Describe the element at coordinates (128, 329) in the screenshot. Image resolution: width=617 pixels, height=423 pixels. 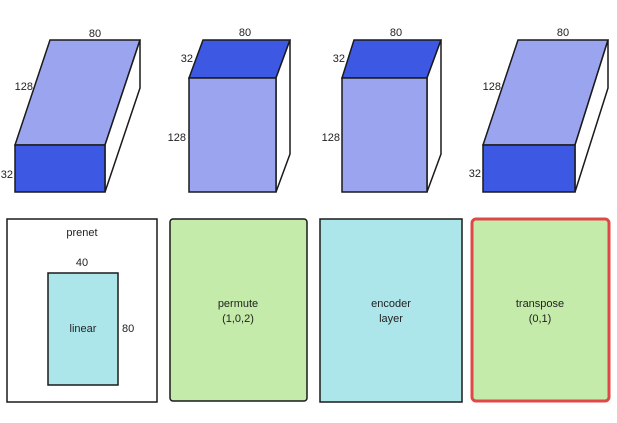
I see `linear-height-label: 80` at that location.